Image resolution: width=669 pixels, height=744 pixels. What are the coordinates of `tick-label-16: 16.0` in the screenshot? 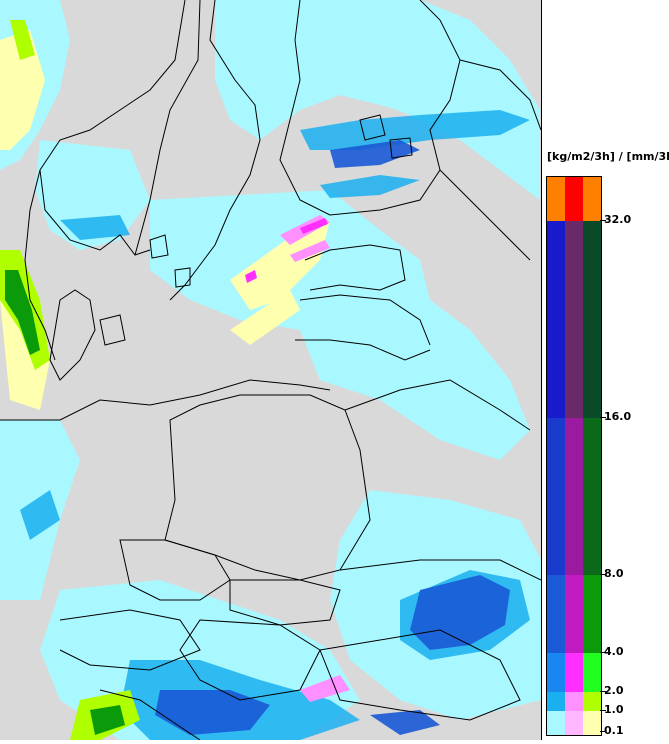 It's located at (618, 416).